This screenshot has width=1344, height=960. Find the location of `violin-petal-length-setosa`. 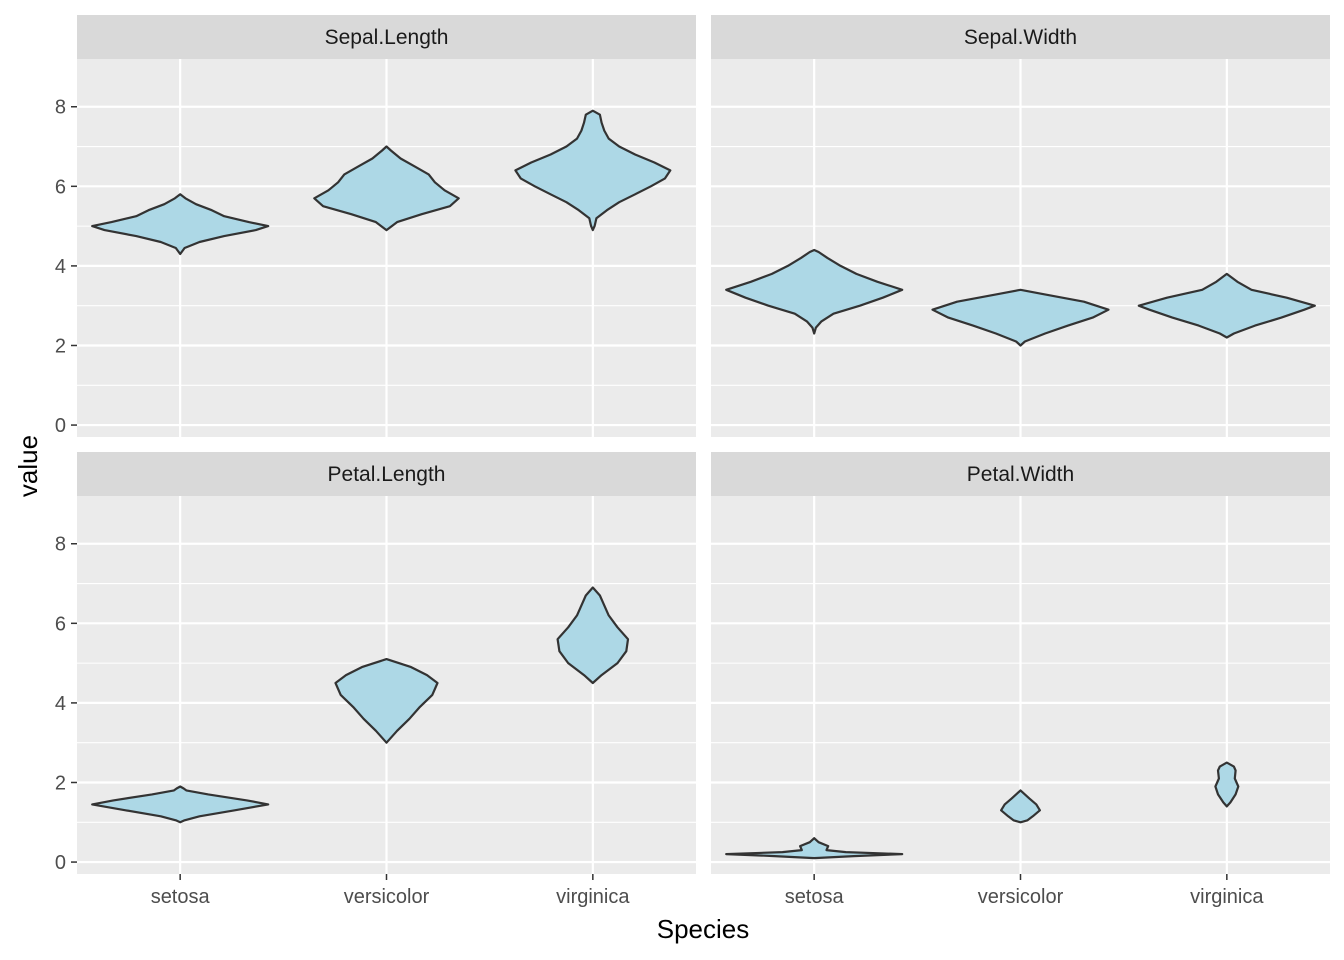

violin-petal-length-setosa is located at coordinates (180, 804).